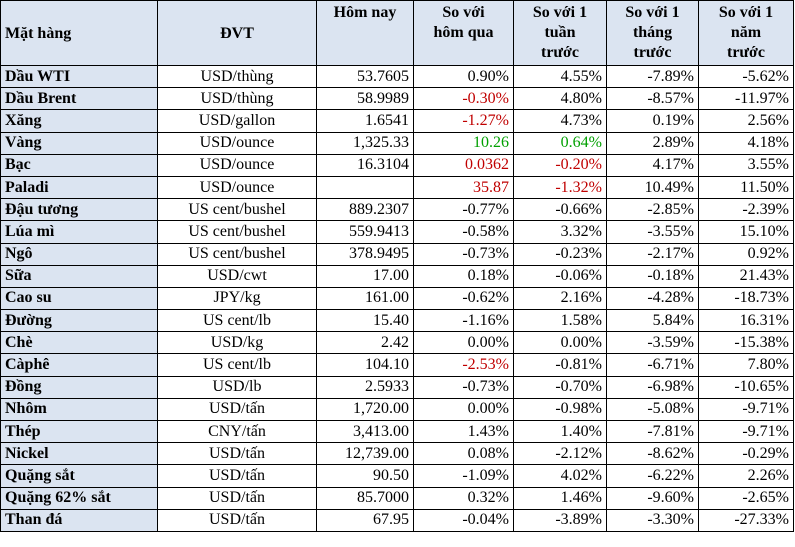 This screenshot has height=547, width=795. Describe the element at coordinates (365, 254) in the screenshot. I see `today-price-cell: 378.9495` at that location.